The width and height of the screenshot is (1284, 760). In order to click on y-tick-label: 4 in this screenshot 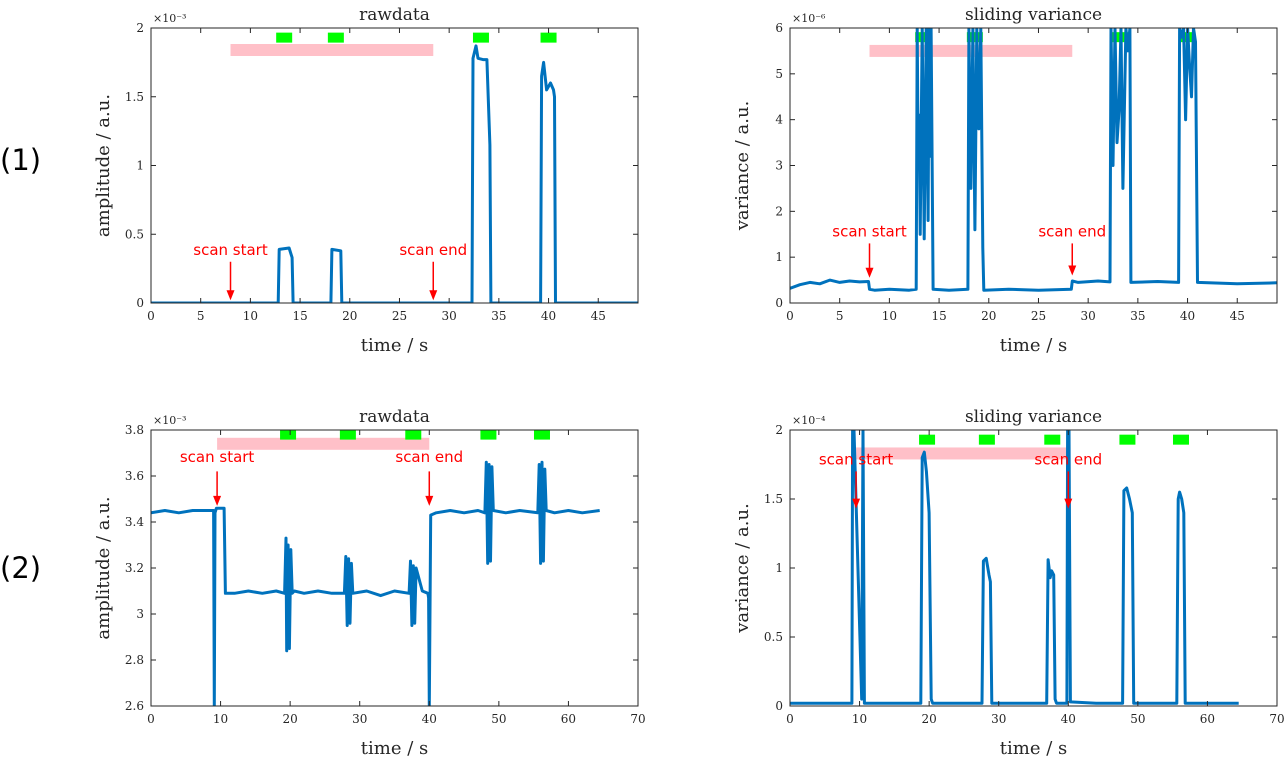, I will do `click(779, 120)`.